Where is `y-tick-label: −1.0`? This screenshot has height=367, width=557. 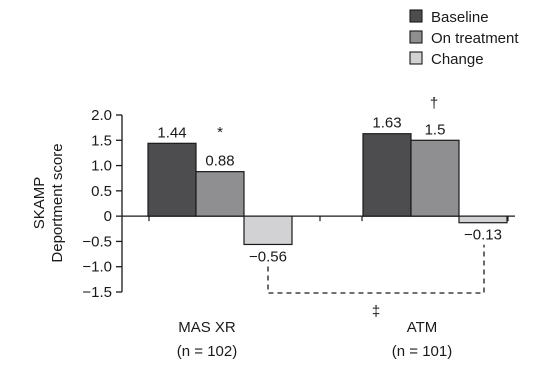
y-tick-label: −1.0 is located at coordinates (97, 267).